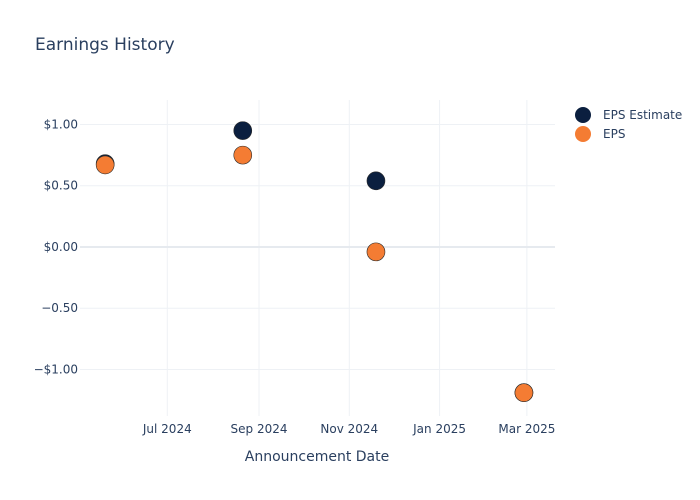  What do you see at coordinates (317, 457) in the screenshot?
I see `x-axis-title: Announcement Date` at bounding box center [317, 457].